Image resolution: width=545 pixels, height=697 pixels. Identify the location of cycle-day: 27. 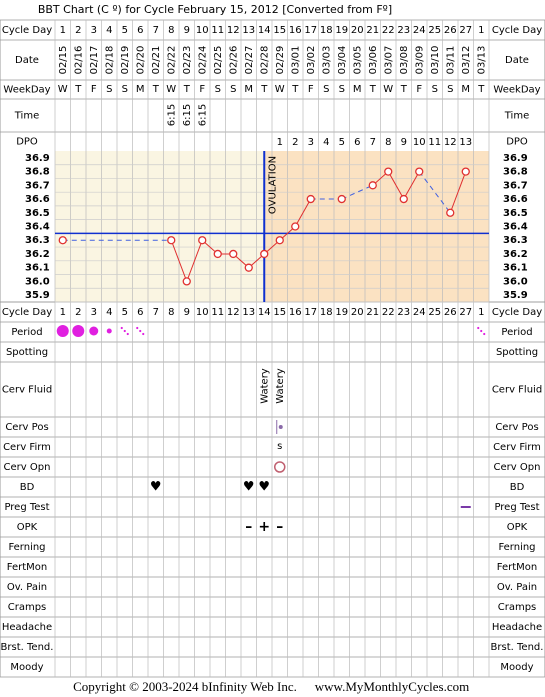
(465, 30).